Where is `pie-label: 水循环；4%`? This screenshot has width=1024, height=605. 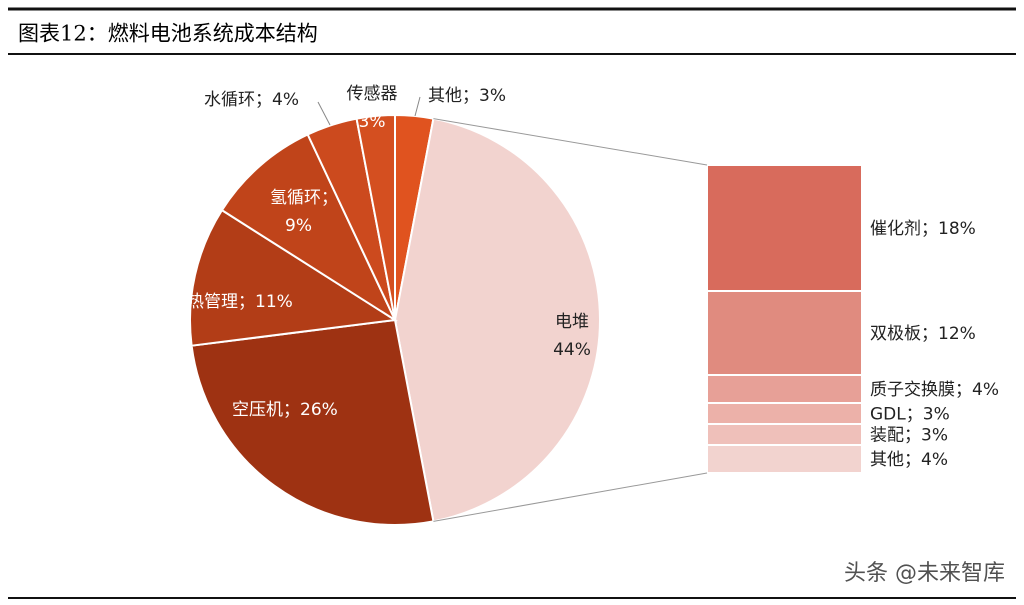
pie-label: 水循环；4% is located at coordinates (251, 100).